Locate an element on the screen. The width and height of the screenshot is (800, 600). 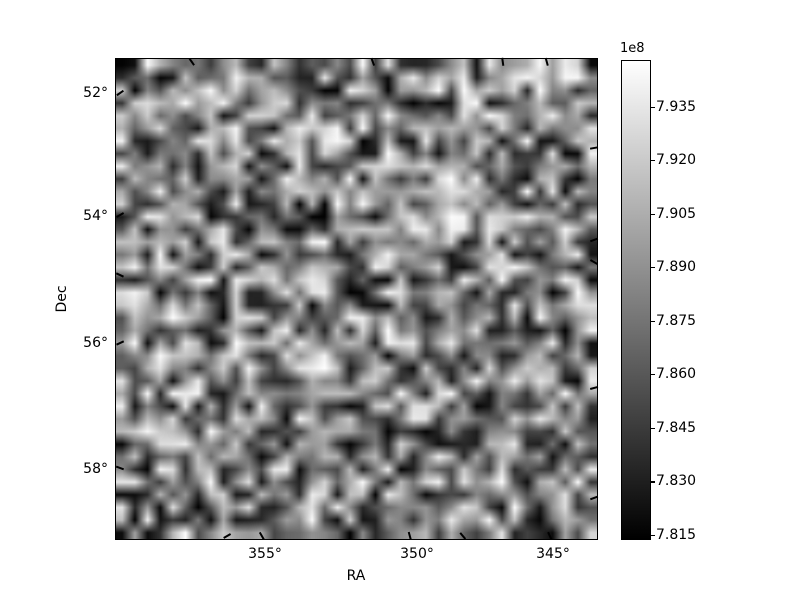
x-tick-label: 355° is located at coordinates (265, 554).